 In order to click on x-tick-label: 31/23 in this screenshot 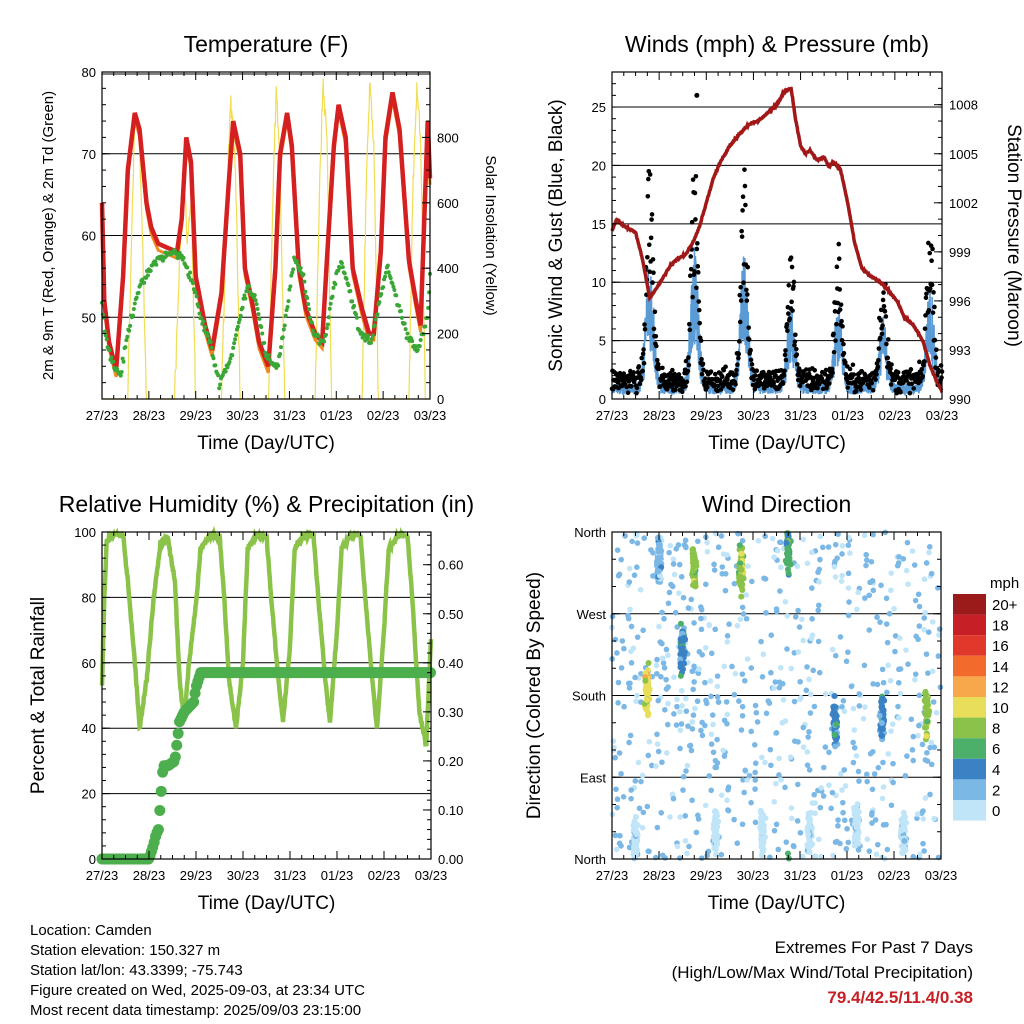, I will do `click(289, 415)`.